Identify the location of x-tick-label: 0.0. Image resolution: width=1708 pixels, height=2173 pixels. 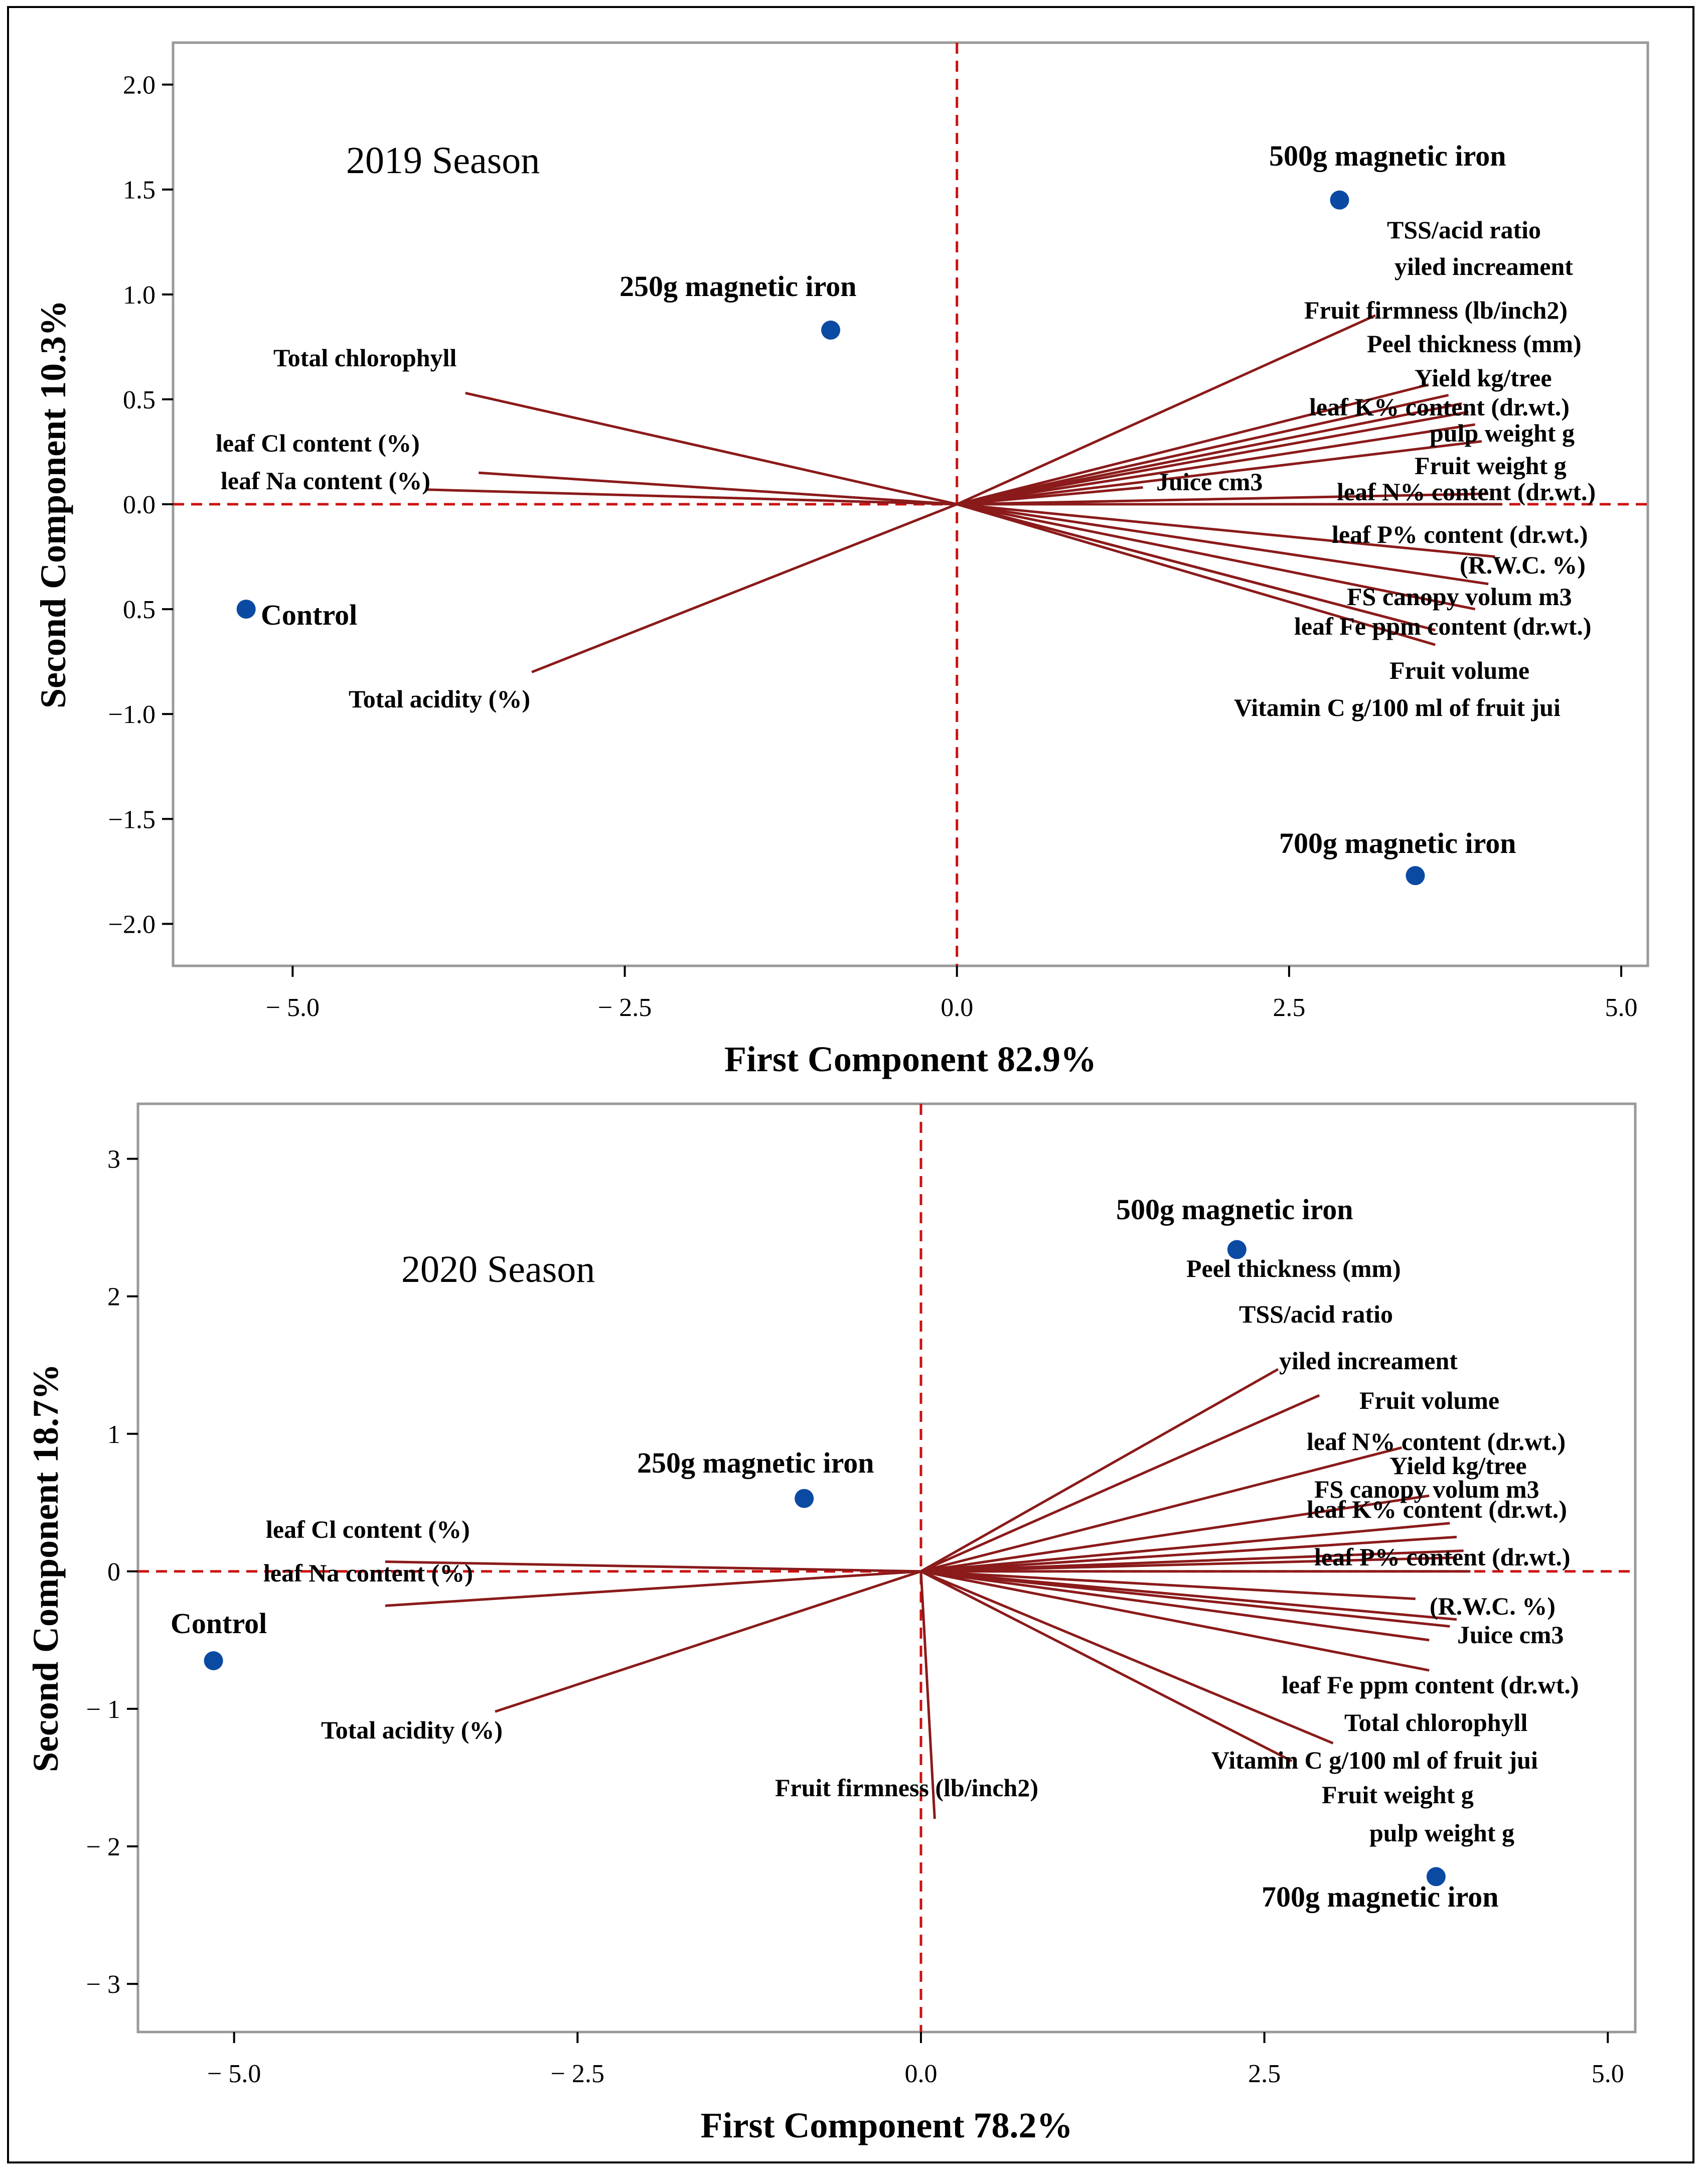
(957, 1007).